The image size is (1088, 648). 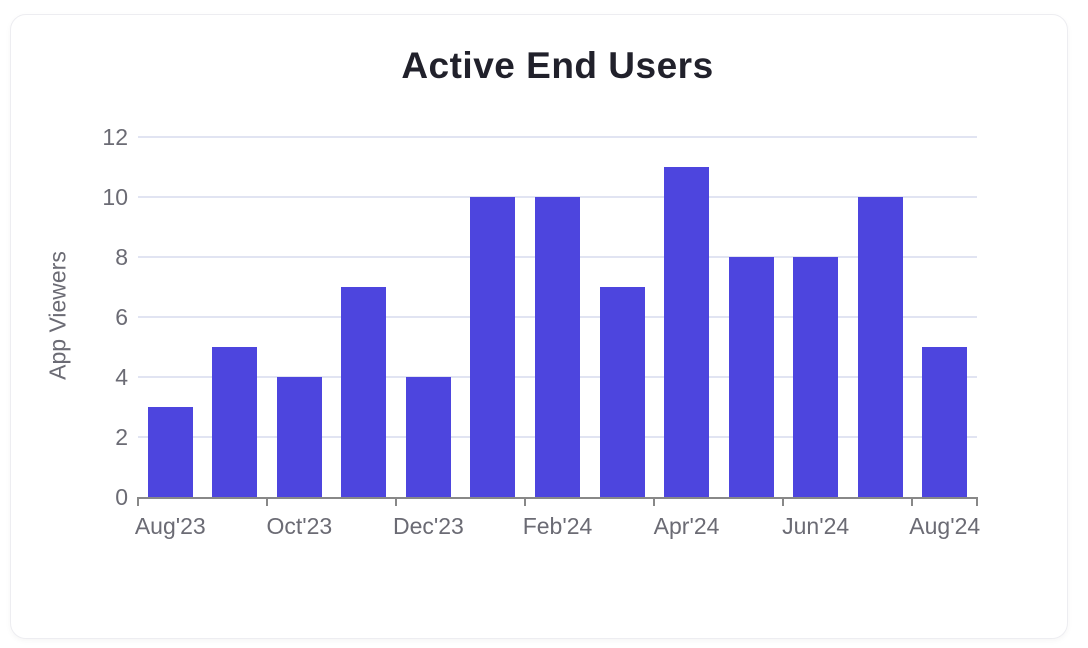 I want to click on bar-Jun'24, so click(x=816, y=377).